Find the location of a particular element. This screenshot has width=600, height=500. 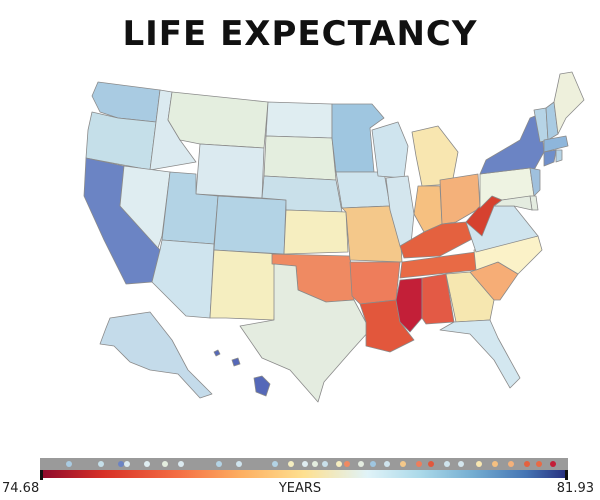

legend-dots is located at coordinates (304, 464).